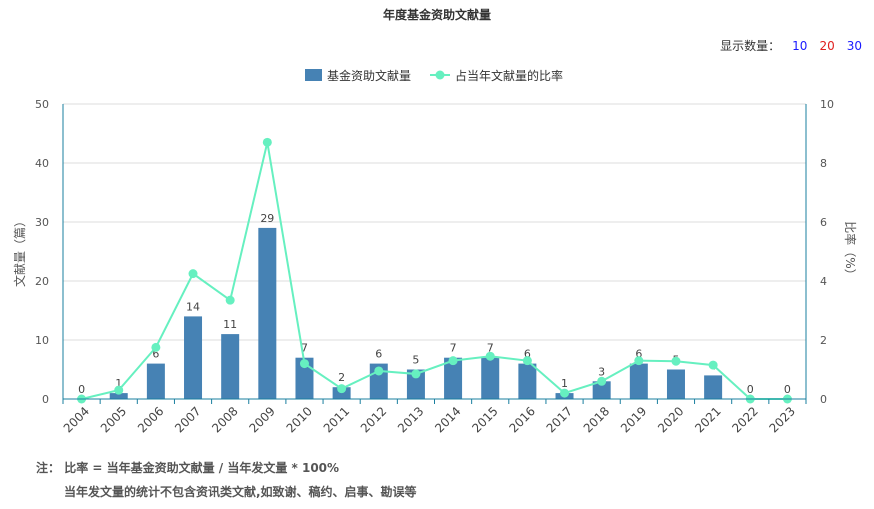  Describe the element at coordinates (707, 419) in the screenshot. I see `x-tick-label: 2021` at that location.